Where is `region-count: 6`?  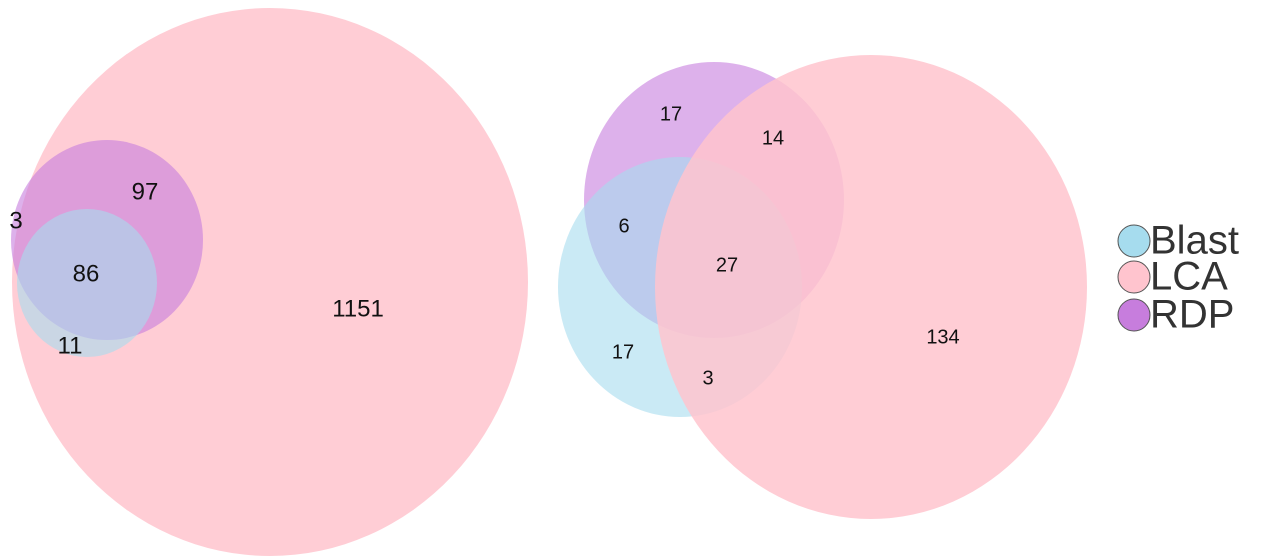 region-count: 6 is located at coordinates (623, 226).